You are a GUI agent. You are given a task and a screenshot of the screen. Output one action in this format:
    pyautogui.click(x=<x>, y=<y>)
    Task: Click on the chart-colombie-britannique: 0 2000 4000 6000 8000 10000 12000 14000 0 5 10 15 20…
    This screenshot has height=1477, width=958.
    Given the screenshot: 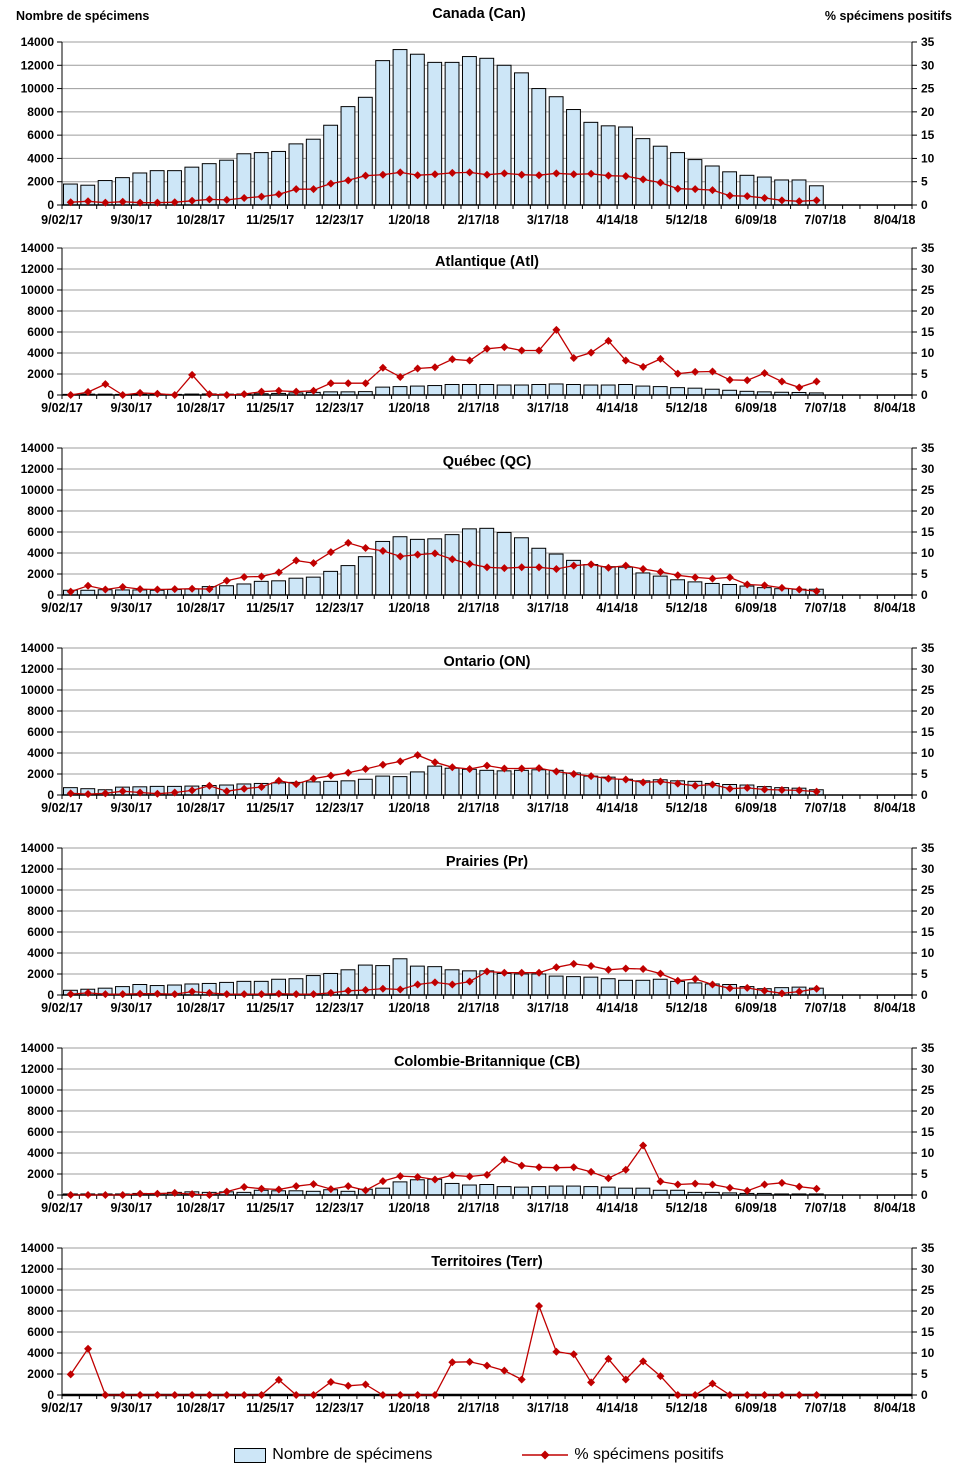 What is the action you would take?
    pyautogui.click(x=479, y=1133)
    